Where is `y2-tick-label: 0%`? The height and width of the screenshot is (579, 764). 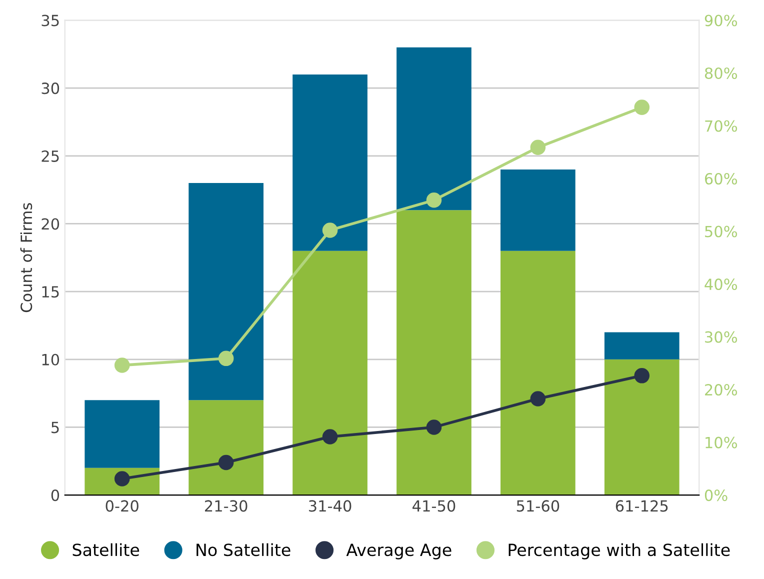 y2-tick-label: 0% is located at coordinates (716, 496).